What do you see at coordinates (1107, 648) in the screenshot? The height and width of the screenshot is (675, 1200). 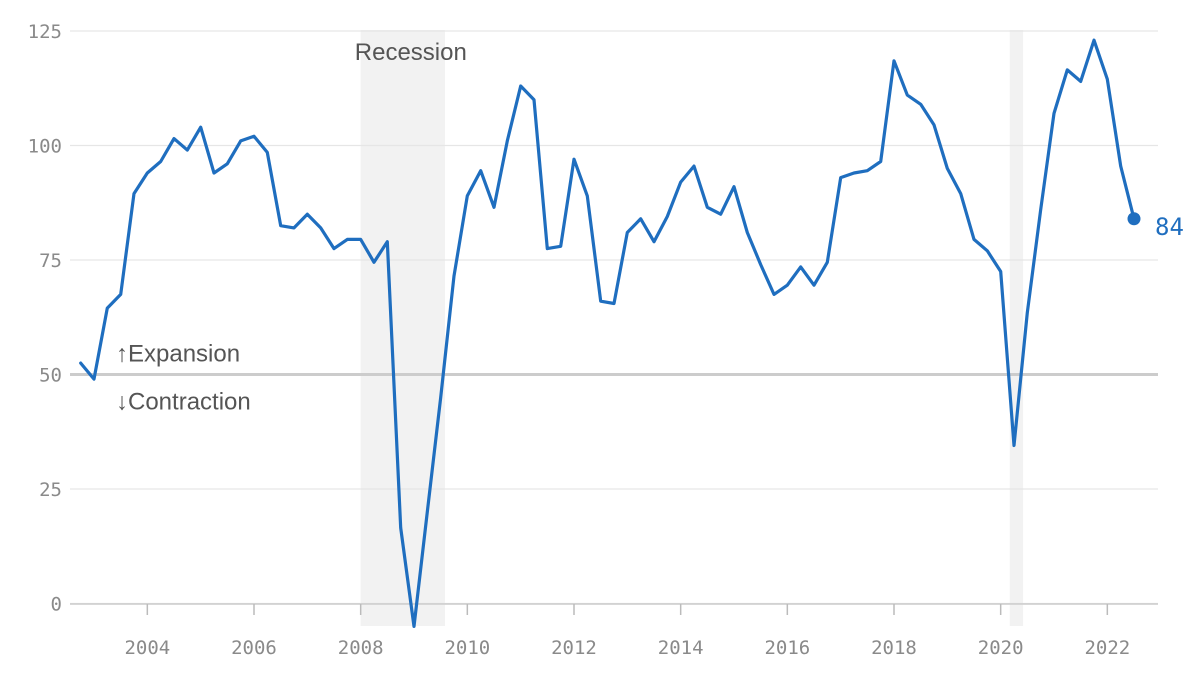 I see `x-tick-label-2022: 2022` at bounding box center [1107, 648].